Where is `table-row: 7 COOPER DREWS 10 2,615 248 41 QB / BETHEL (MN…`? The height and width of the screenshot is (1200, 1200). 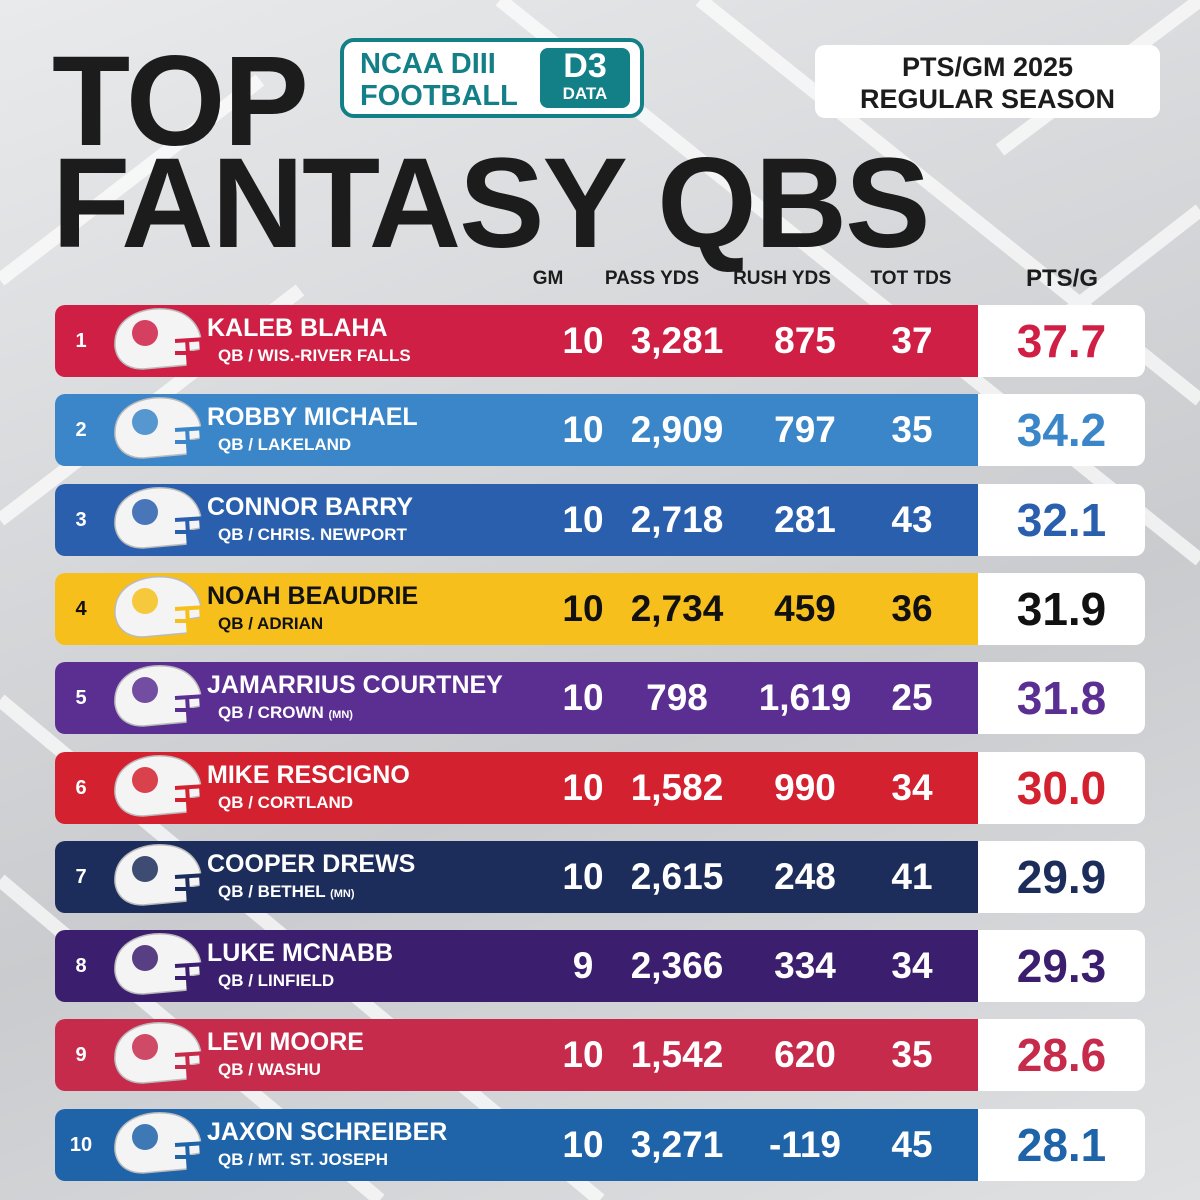 table-row: 7 COOPER DREWS 10 2,615 248 41 QB / BETHEL (MN… is located at coordinates (600, 876).